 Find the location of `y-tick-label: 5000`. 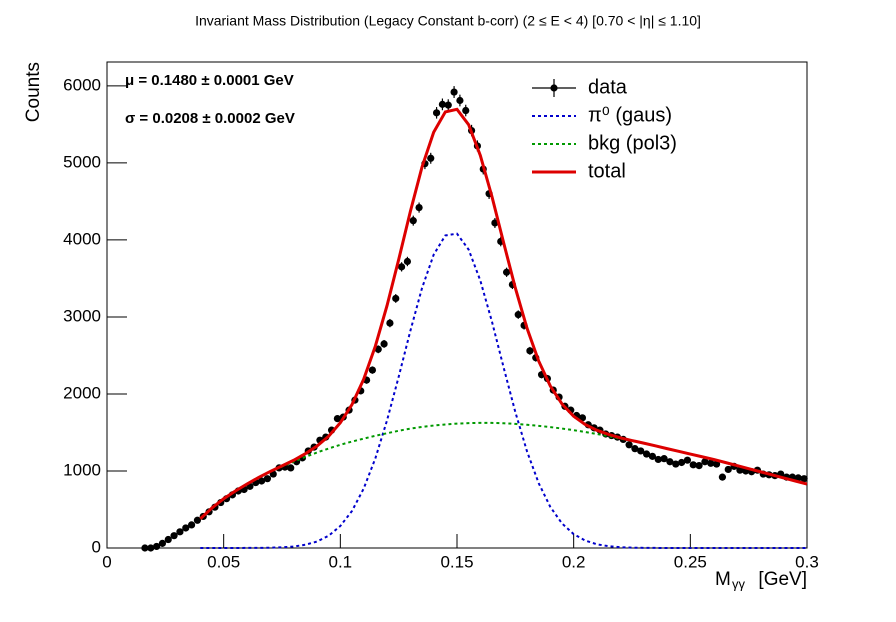

y-tick-label: 5000 is located at coordinates (82, 161).